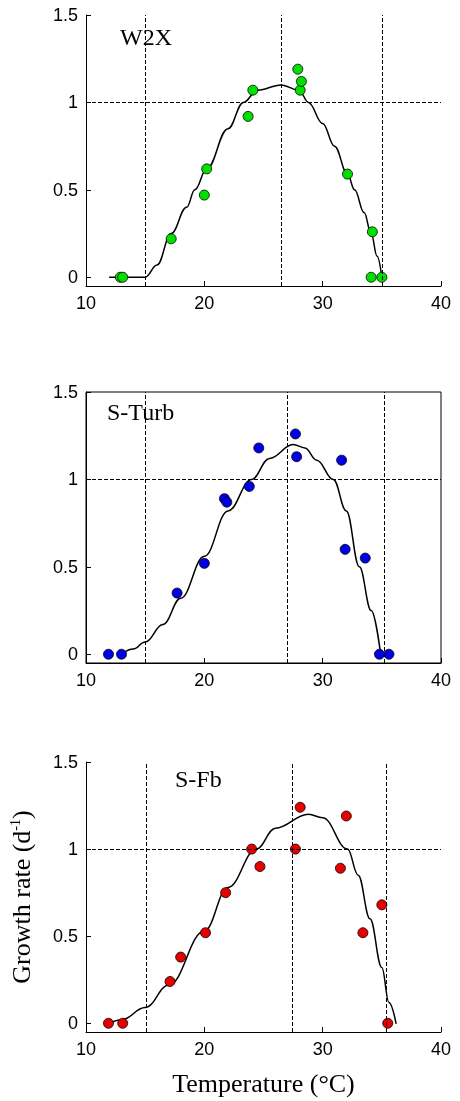 This screenshot has height=1101, width=460. Describe the element at coordinates (21, 897) in the screenshot. I see `y-axis-title: Growth rate (d-1)` at that location.